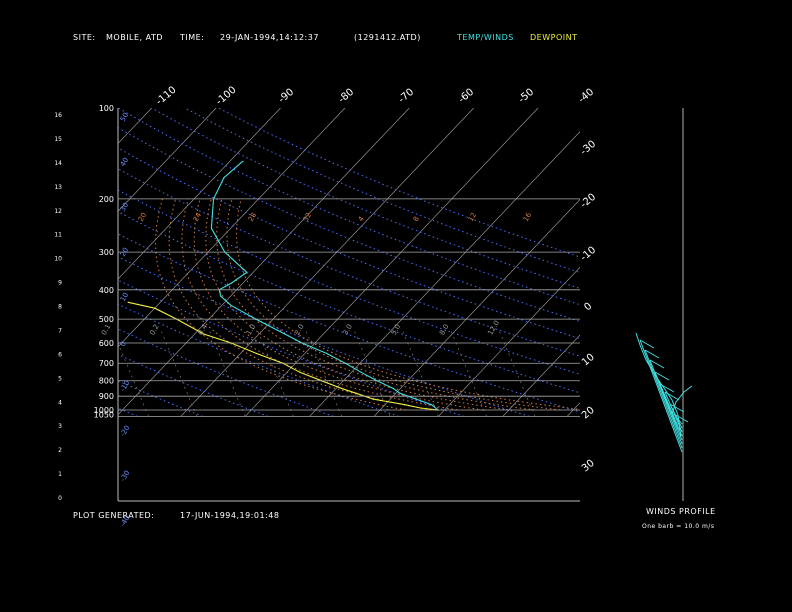  I want to click on dry-adiabat-label: 40, so click(124, 162).